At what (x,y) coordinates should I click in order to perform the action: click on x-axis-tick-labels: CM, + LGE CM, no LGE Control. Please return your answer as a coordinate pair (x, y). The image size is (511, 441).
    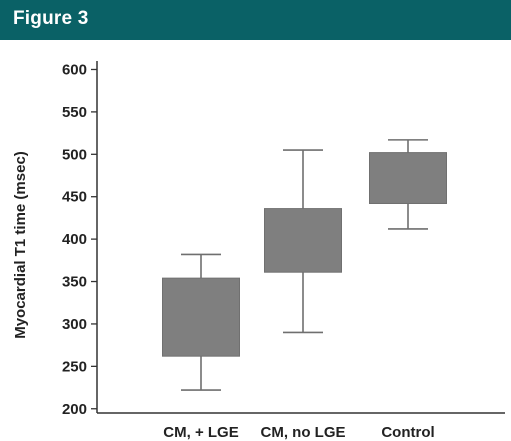
    Looking at the image, I should click on (298, 432).